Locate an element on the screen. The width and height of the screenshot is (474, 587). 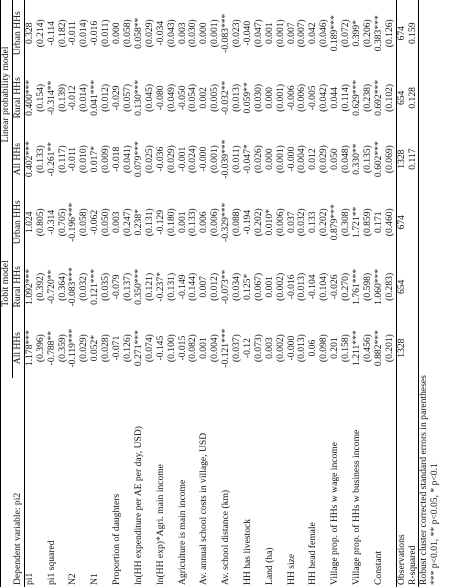
cell: (0.006) is located at coordinates (280, 222).